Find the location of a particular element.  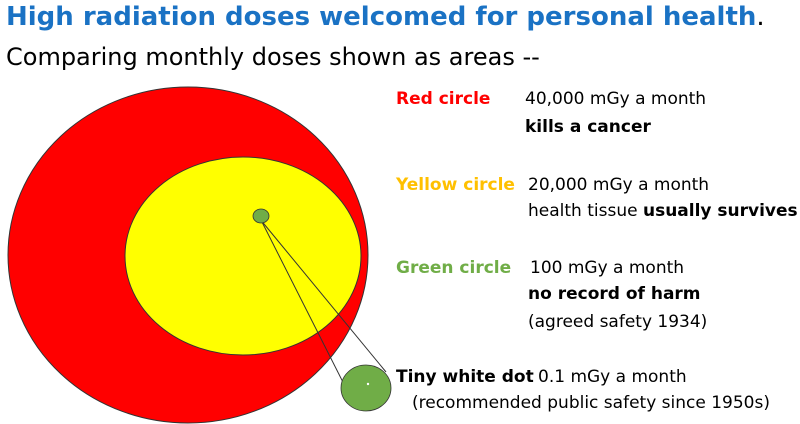

legend-green: Green circle is located at coordinates (453, 268).